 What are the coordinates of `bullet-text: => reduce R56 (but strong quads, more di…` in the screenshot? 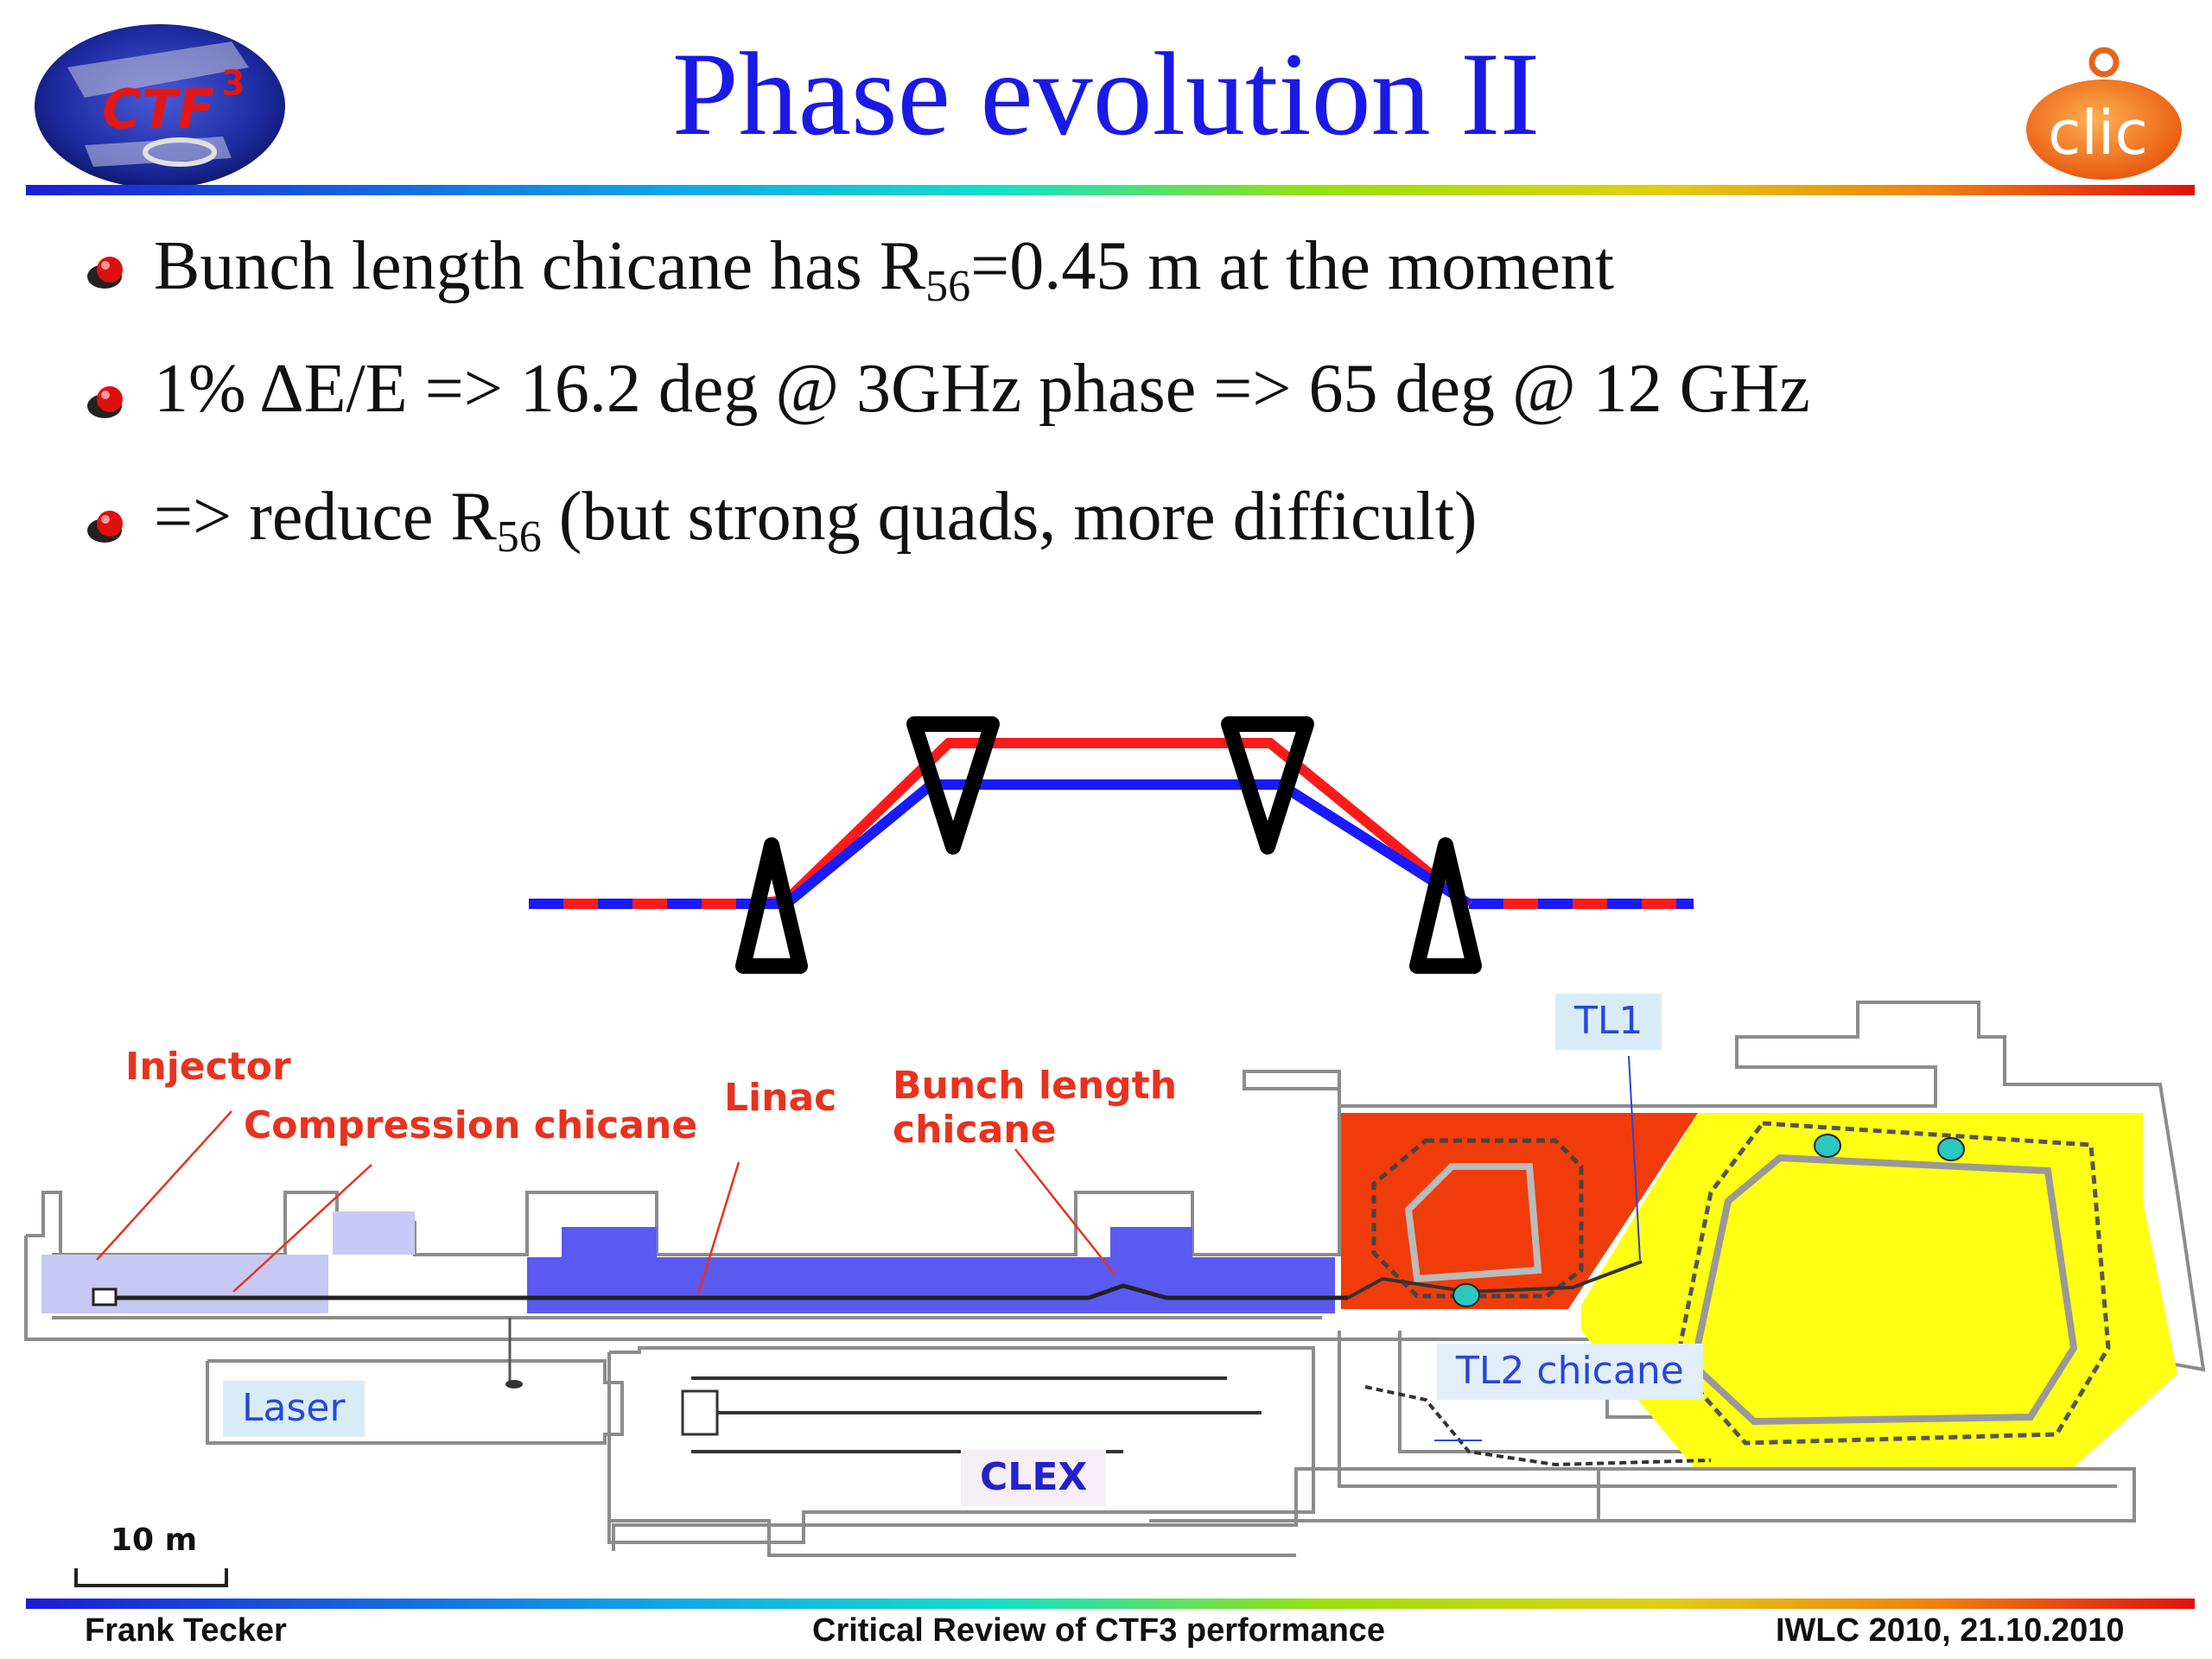 It's located at (816, 520).